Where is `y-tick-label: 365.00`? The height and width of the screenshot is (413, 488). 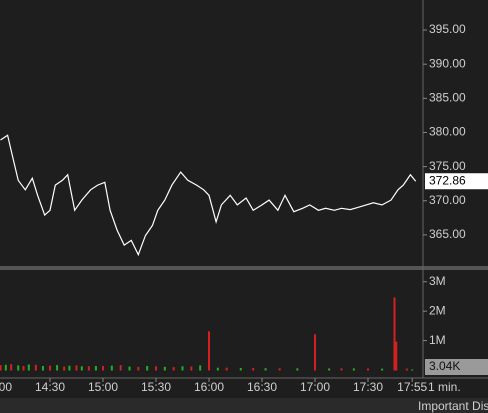 y-tick-label: 365.00 is located at coordinates (447, 234).